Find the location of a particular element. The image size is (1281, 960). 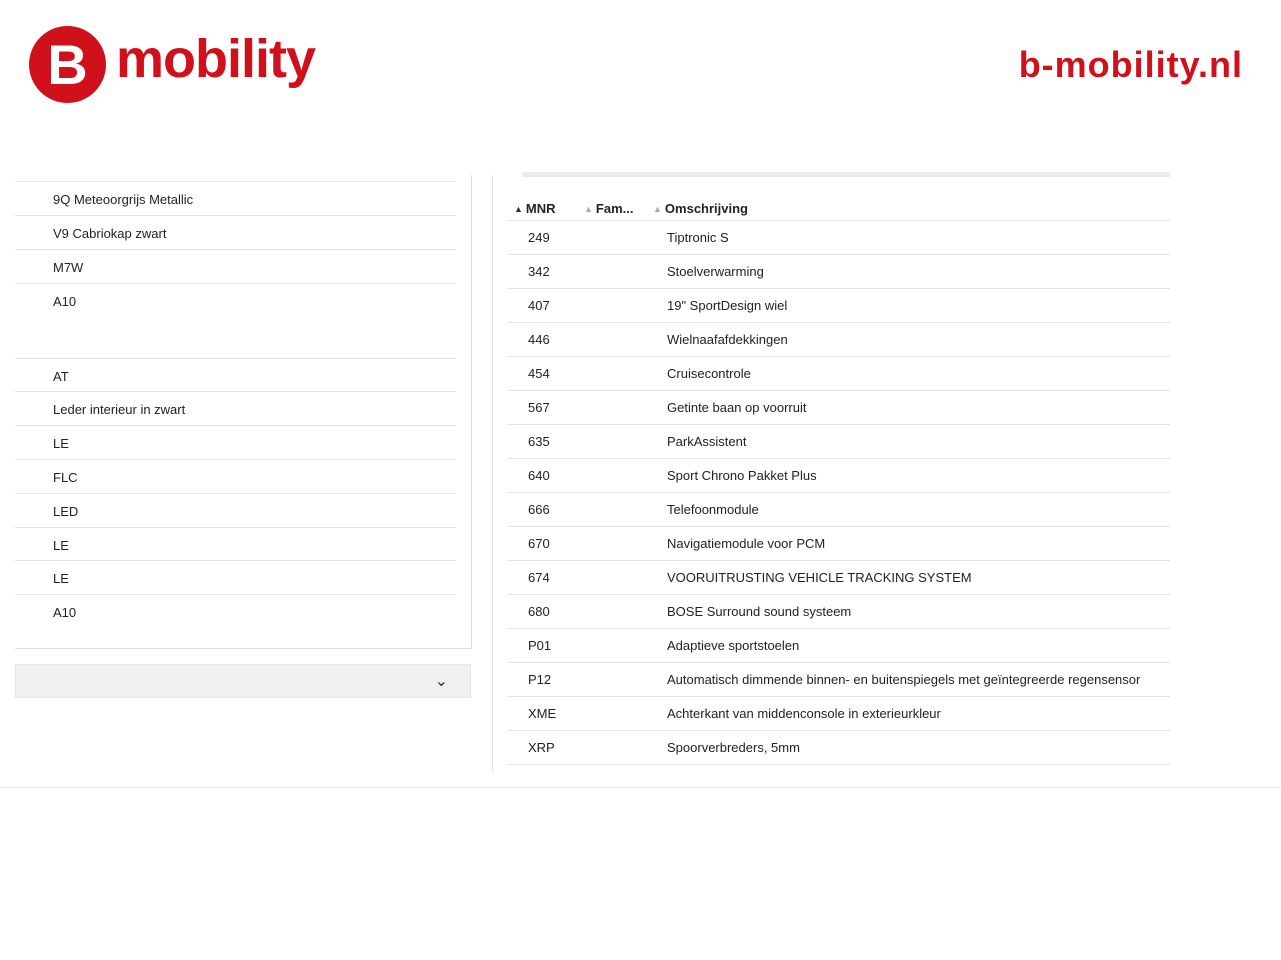

chevron-down-icon: ⌄ is located at coordinates (441, 681).